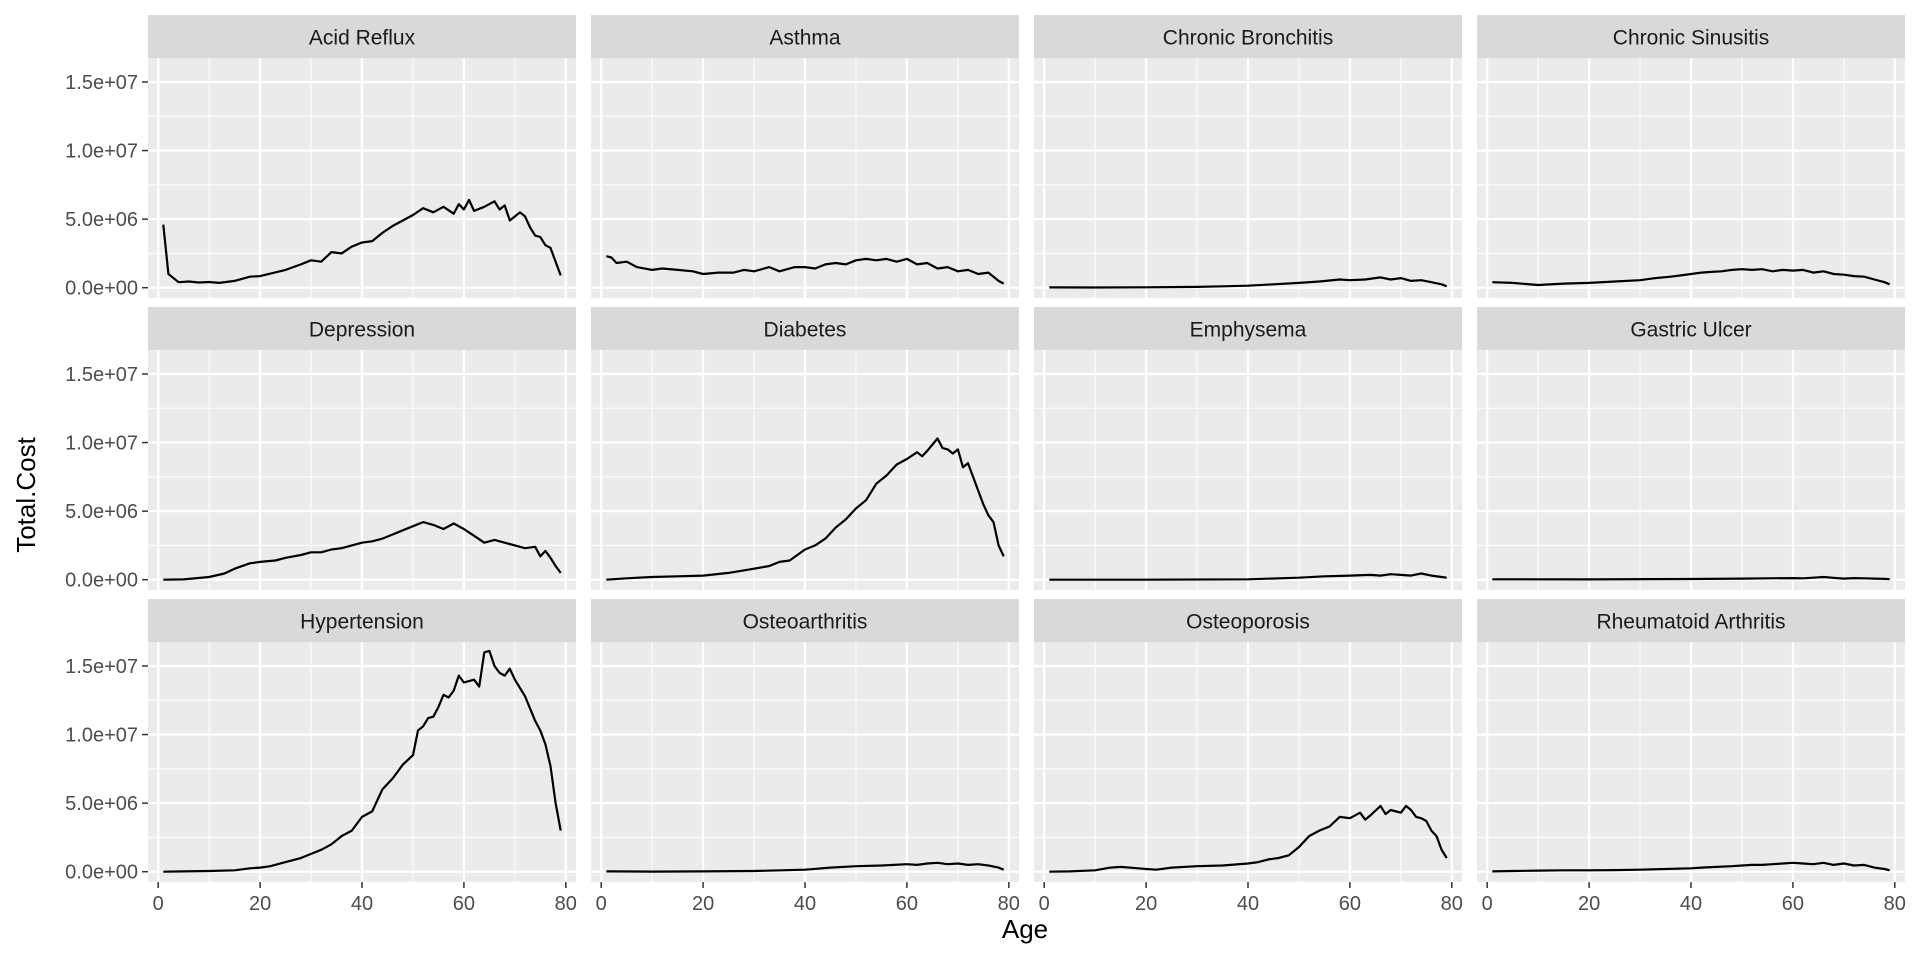 This screenshot has width=1920, height=965. I want to click on facet-title: Acid Reflux, so click(362, 38).